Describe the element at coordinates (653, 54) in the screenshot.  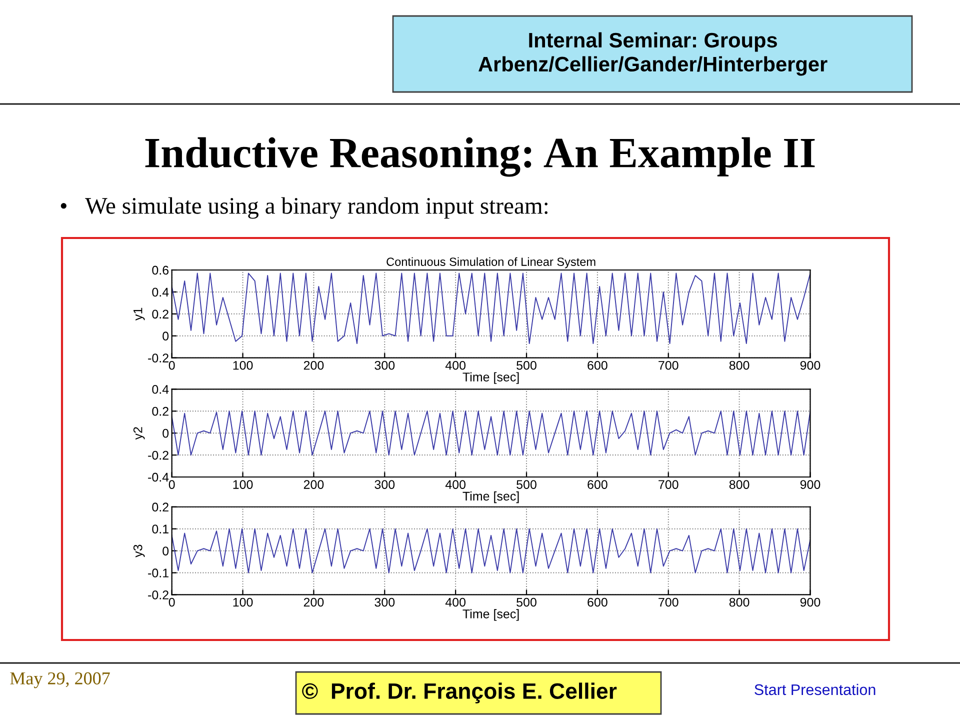
I see `text: Internal Seminar: Groups Arbenz/Cellier/Gander/Hinterberger` at that location.